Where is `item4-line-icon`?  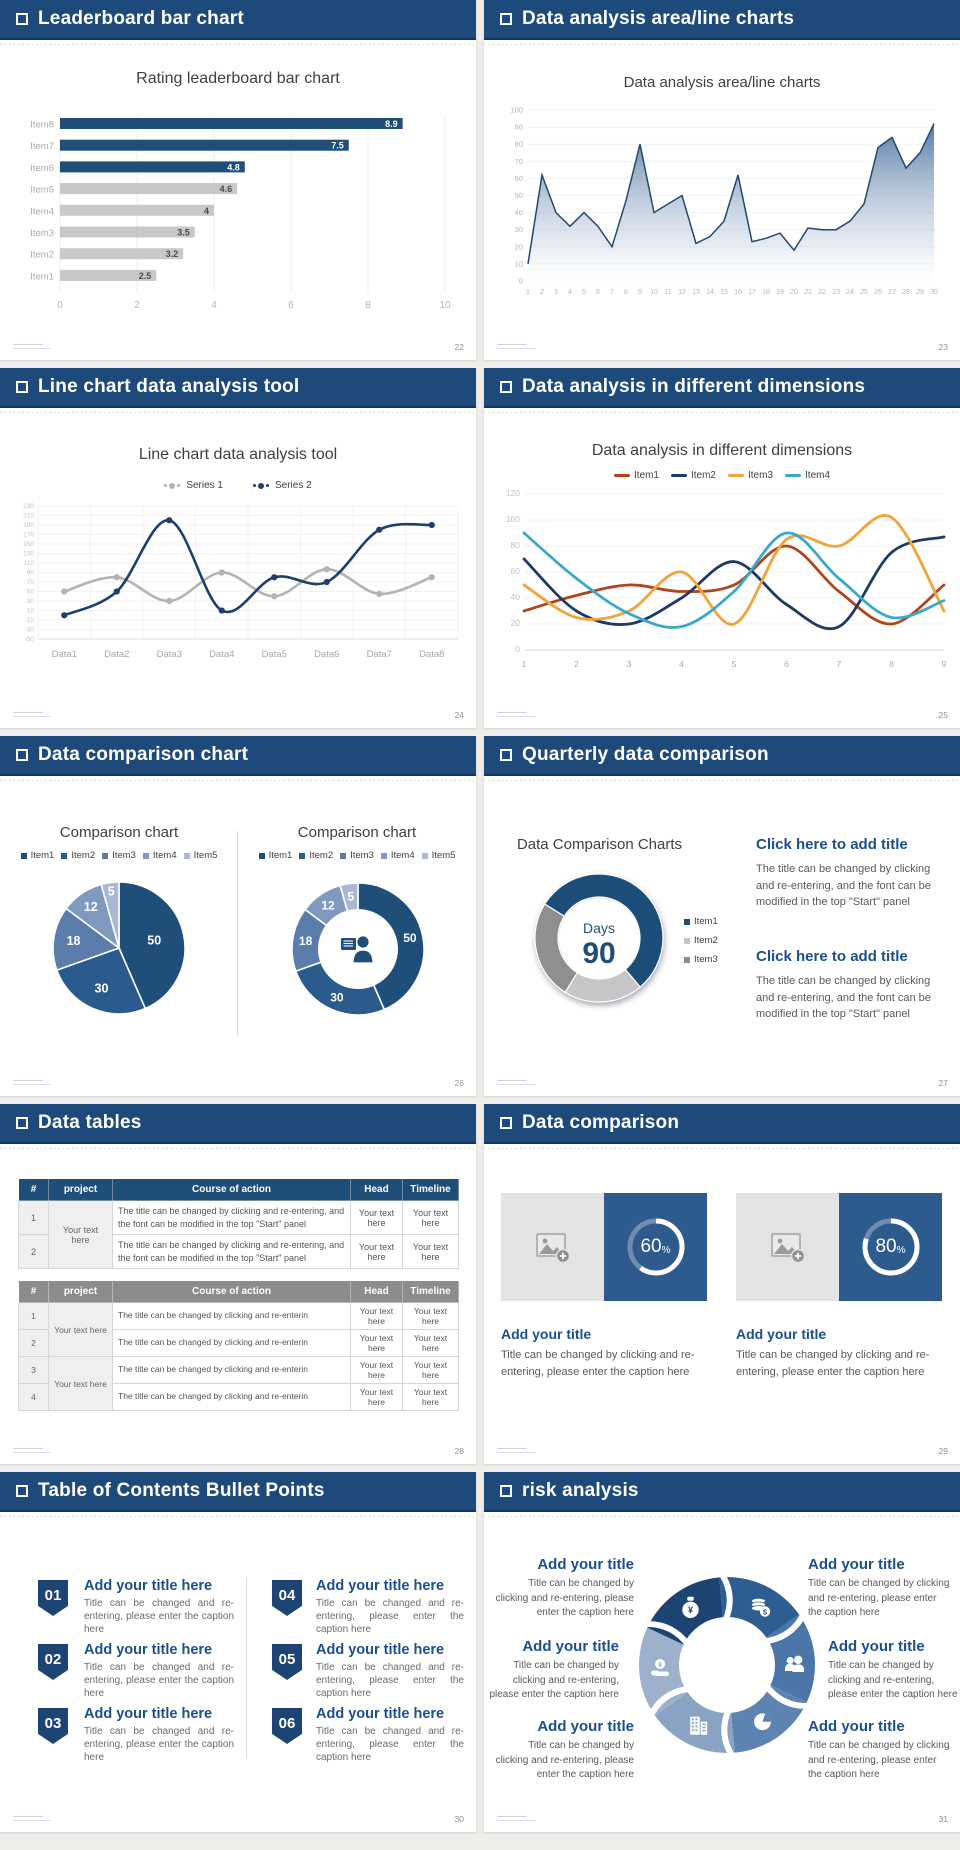
item4-line-icon is located at coordinates (793, 475).